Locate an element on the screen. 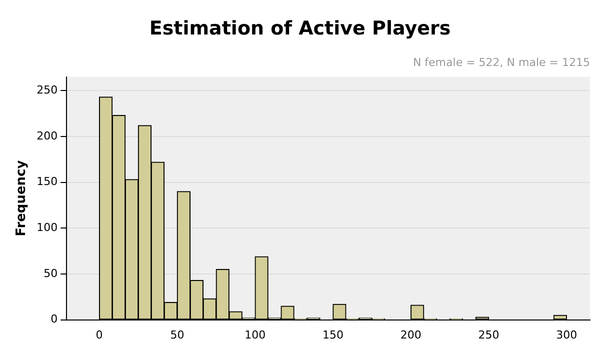 Image resolution: width=600 pixels, height=350 pixels. x-tick-label: 100 is located at coordinates (255, 335).